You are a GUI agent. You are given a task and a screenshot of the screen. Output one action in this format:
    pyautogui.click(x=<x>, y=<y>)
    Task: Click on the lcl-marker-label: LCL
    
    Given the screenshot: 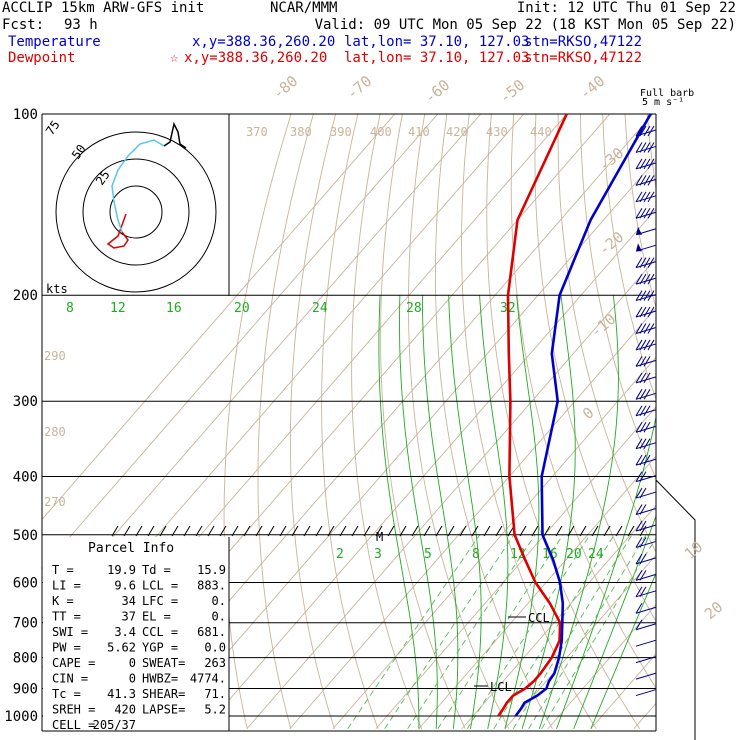 What is the action you would take?
    pyautogui.click(x=501, y=687)
    